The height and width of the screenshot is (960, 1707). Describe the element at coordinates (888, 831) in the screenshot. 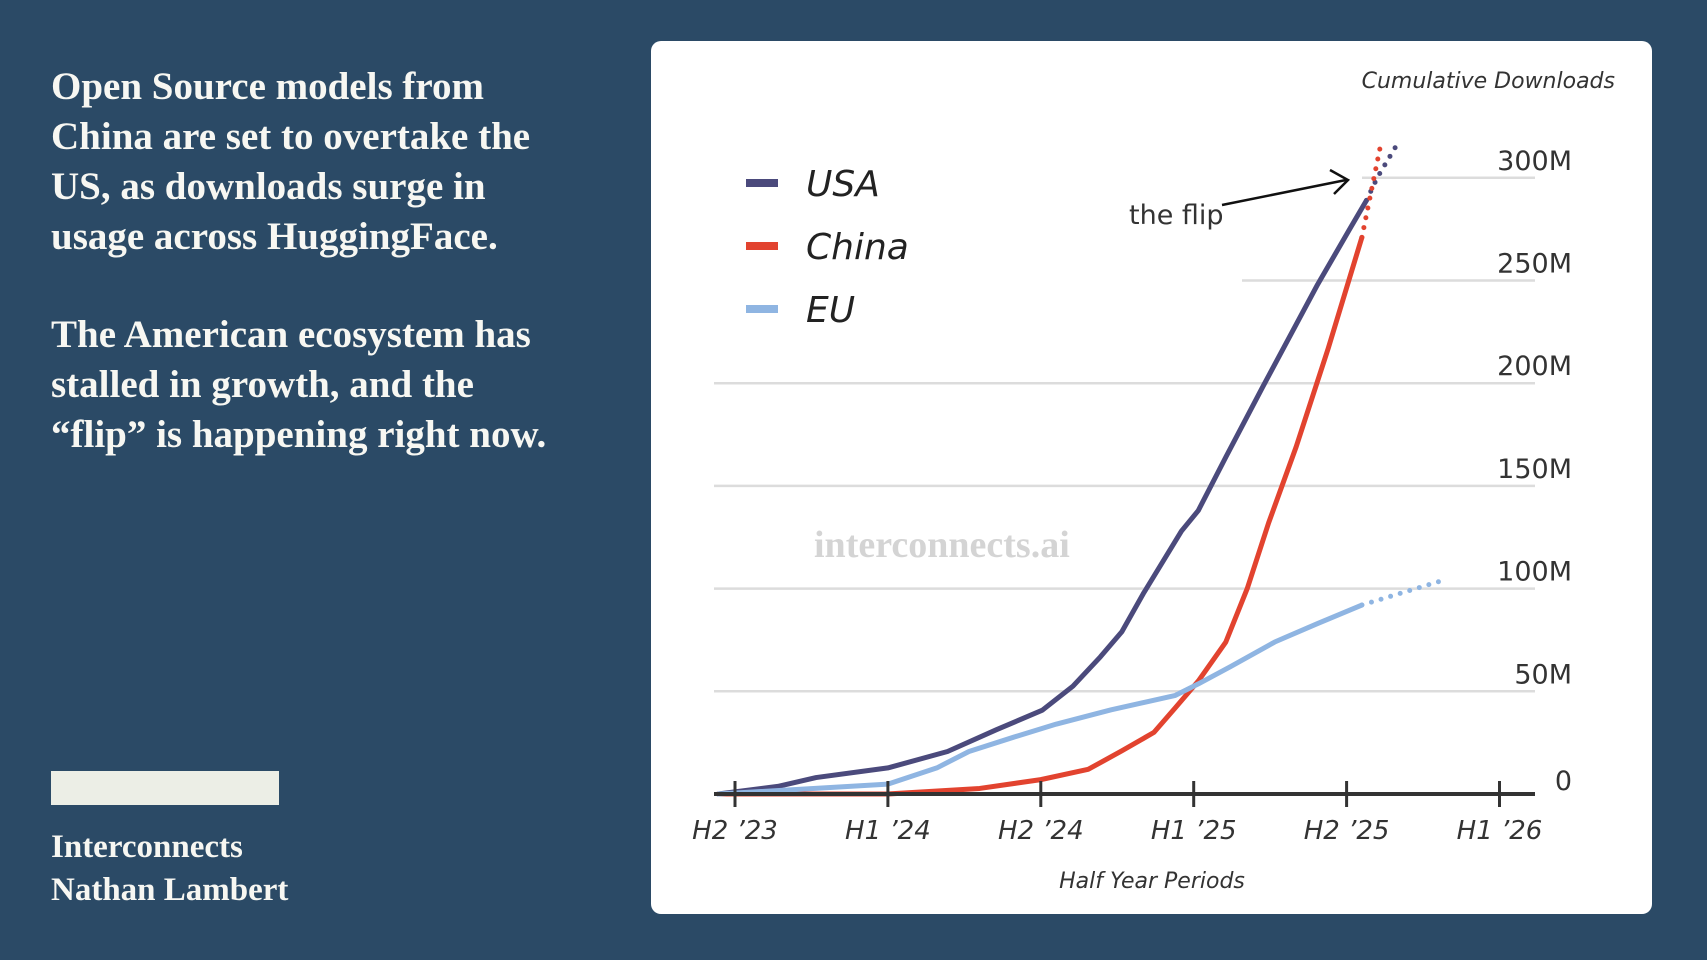

I see `x-tick-label: H1 ’24` at that location.